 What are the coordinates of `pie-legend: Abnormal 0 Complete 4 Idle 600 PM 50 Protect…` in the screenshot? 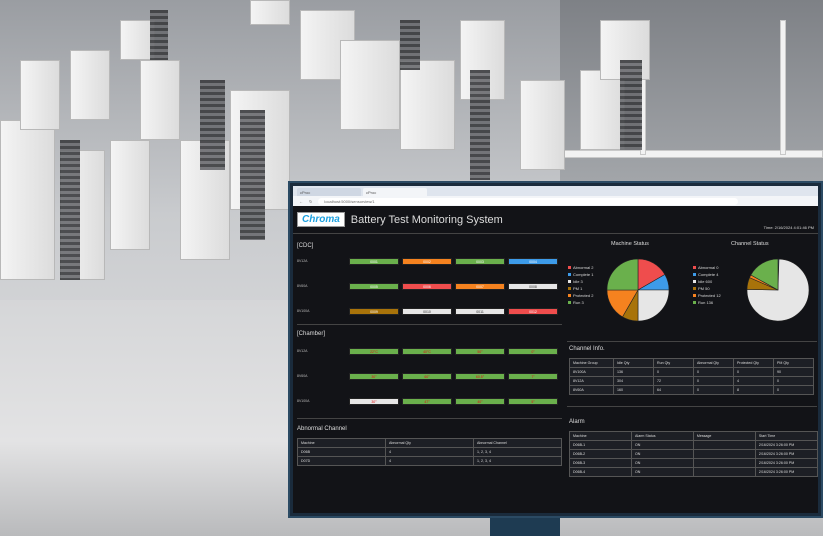 It's located at (707, 285).